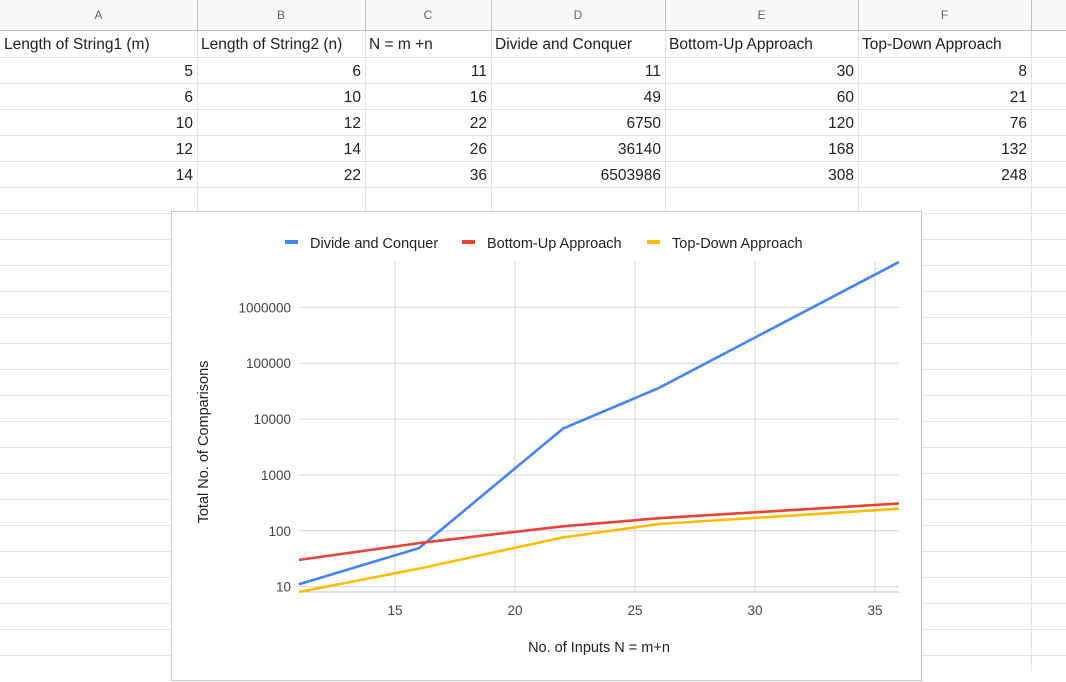 The width and height of the screenshot is (1066, 682). What do you see at coordinates (1014, 149) in the screenshot?
I see `data-cell: 132` at bounding box center [1014, 149].